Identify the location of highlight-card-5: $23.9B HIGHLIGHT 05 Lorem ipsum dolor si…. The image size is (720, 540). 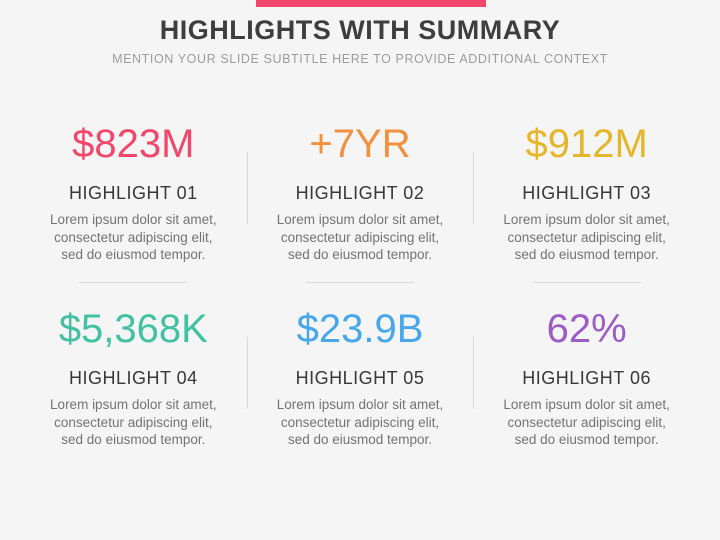
(360, 373).